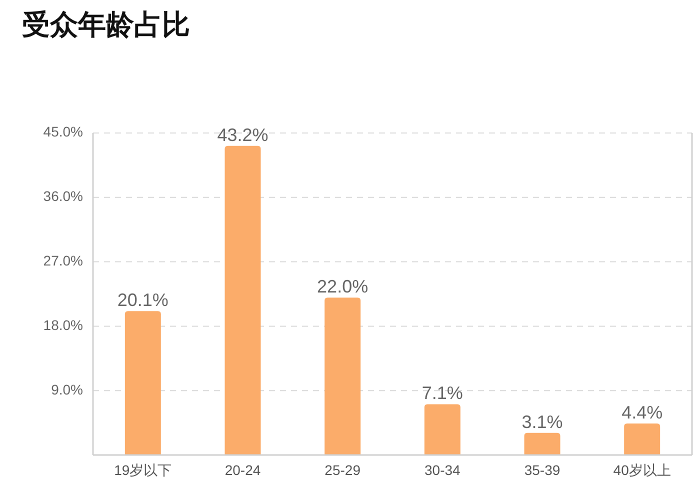 Image resolution: width=700 pixels, height=481 pixels. What do you see at coordinates (542, 470) in the screenshot?
I see `x-tick-label: 35-39` at bounding box center [542, 470].